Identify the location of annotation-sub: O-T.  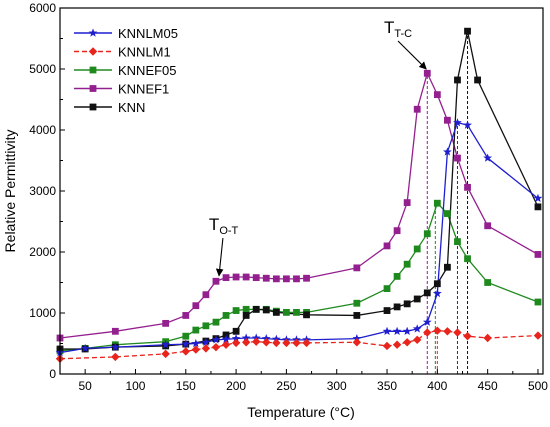
(228, 231).